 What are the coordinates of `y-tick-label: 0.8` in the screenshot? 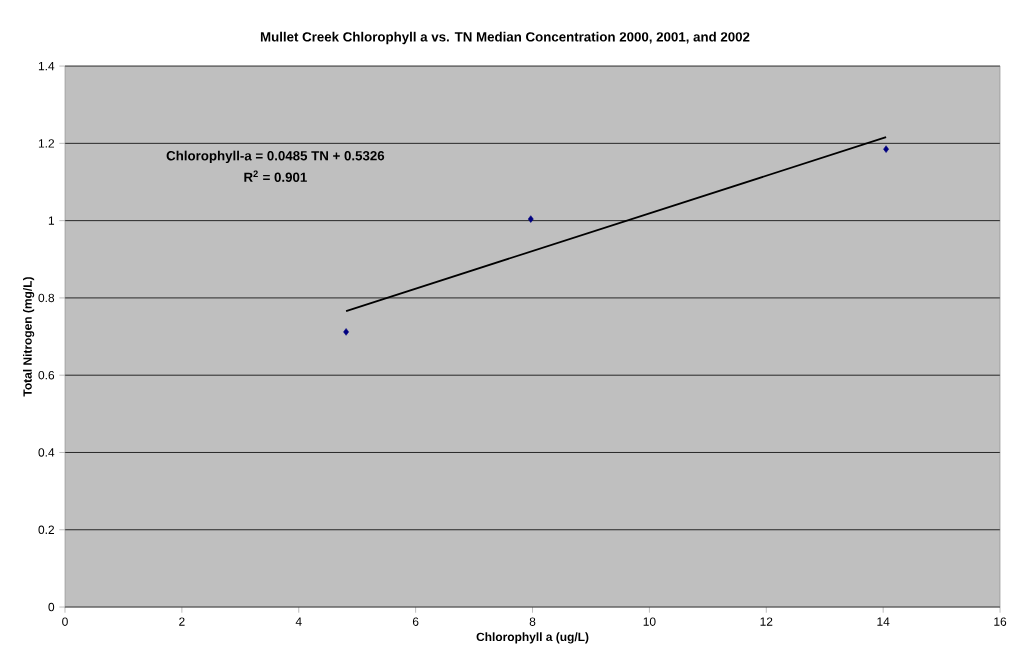 It's located at (46, 298).